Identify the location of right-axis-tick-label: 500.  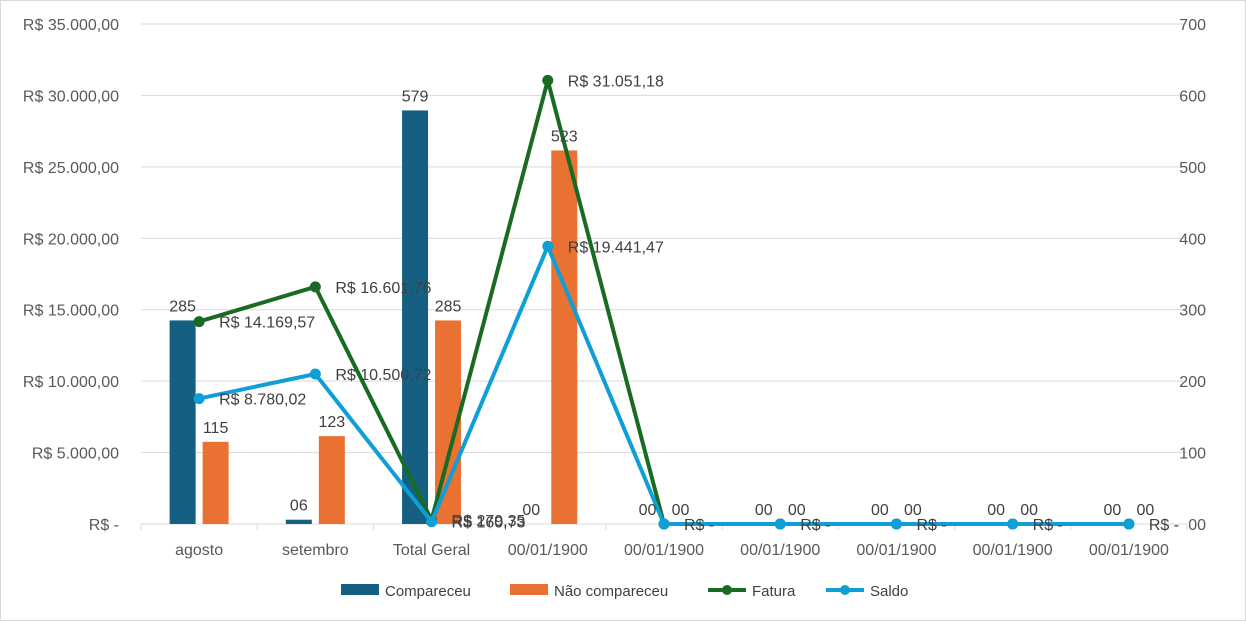
(1192, 168).